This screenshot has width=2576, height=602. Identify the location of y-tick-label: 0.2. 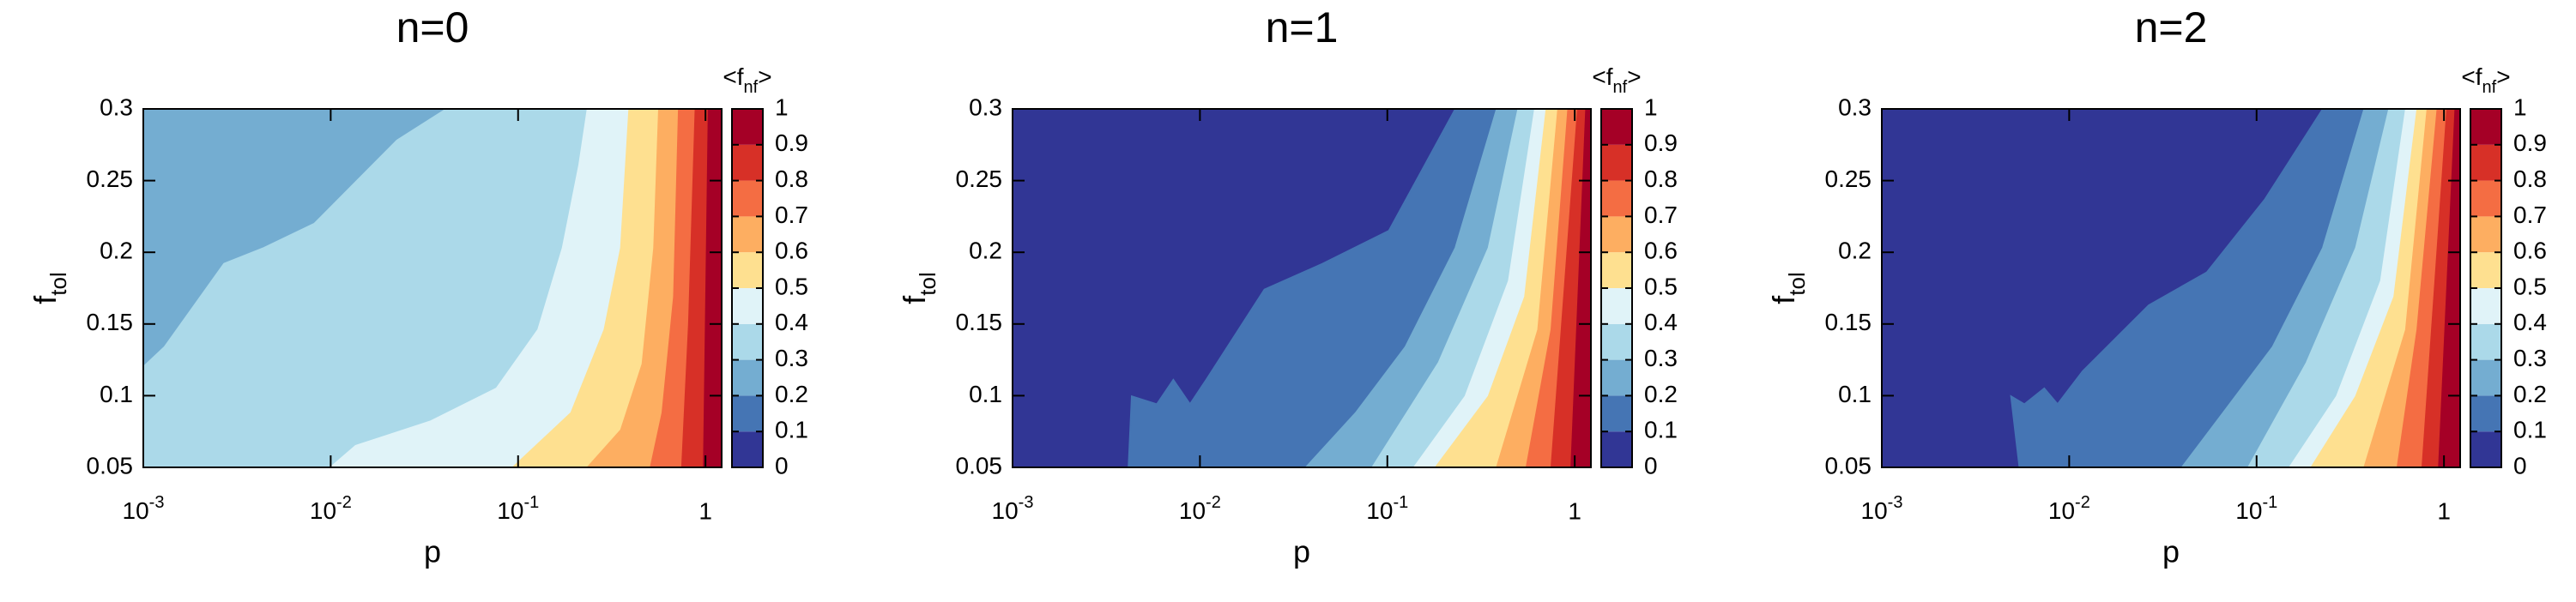
(116, 251).